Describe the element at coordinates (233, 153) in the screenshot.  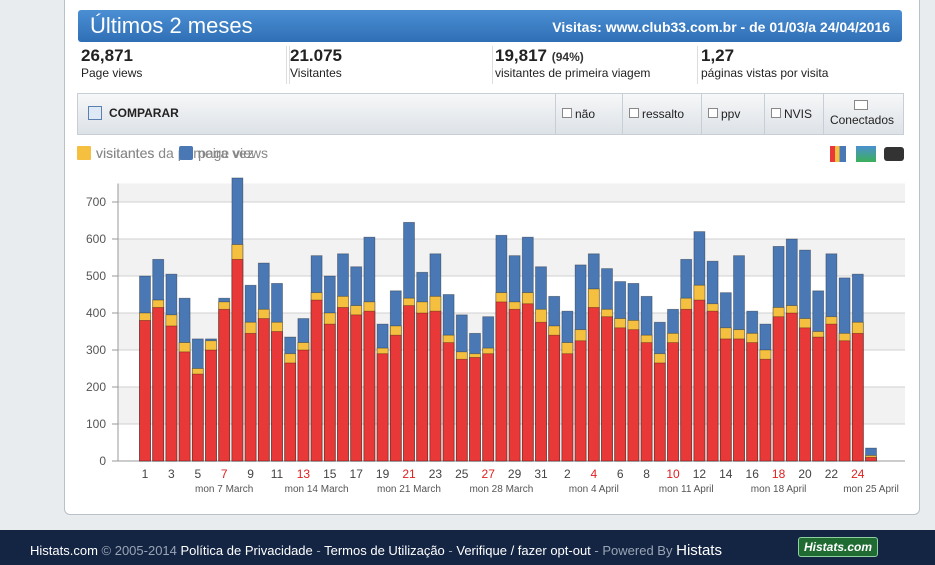
I see `legend-label: page views` at that location.